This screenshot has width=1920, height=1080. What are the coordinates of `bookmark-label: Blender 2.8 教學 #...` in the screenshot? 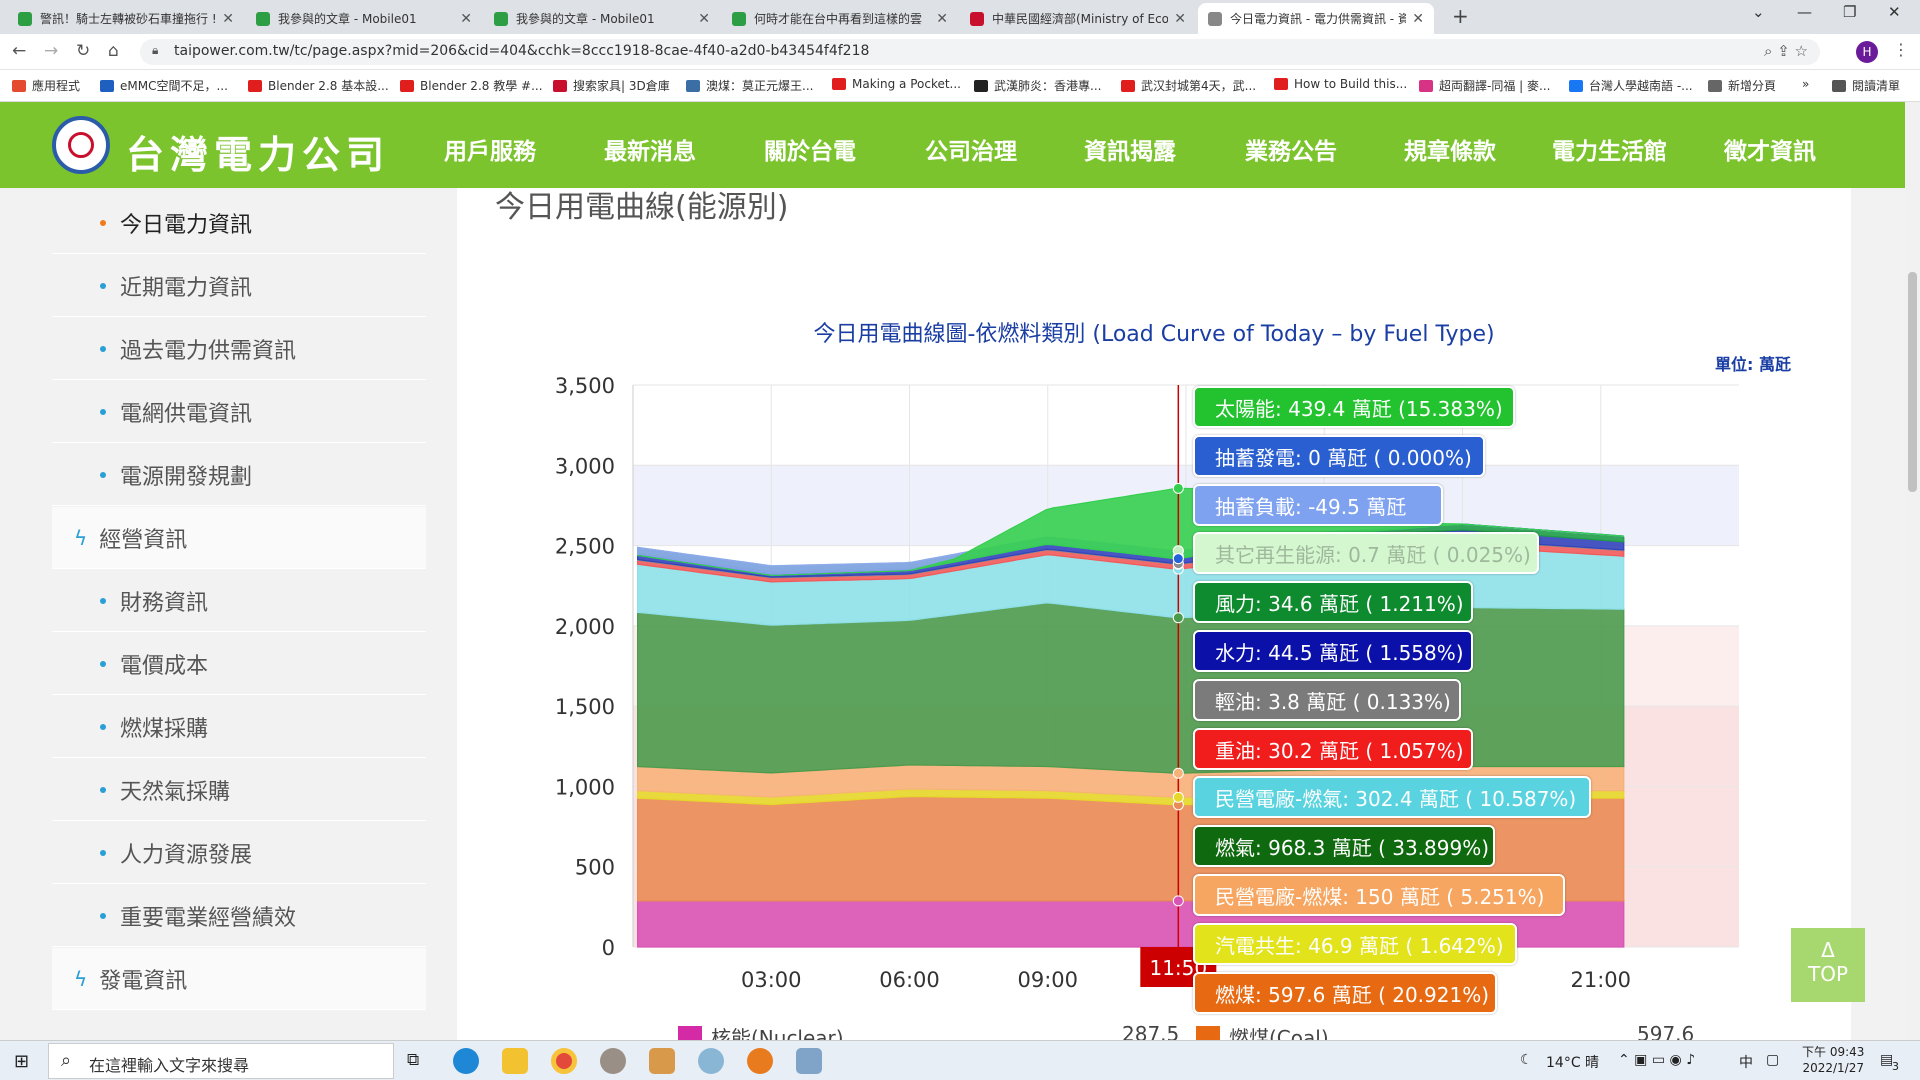 It's located at (481, 86).